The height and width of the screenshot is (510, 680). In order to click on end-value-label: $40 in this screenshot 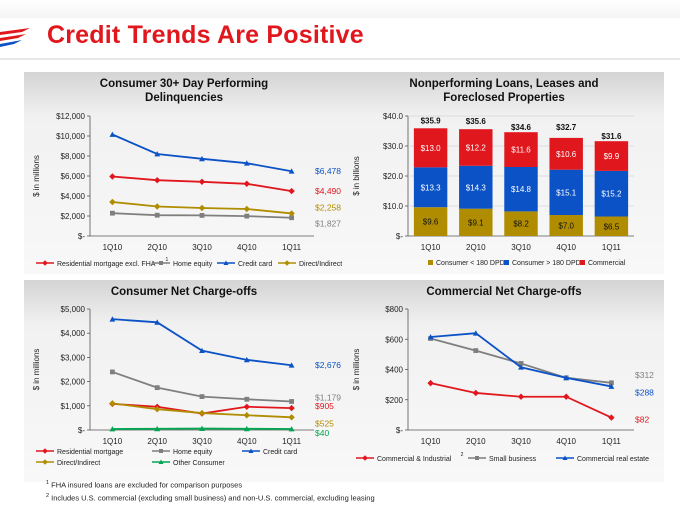, I will do `click(322, 433)`.